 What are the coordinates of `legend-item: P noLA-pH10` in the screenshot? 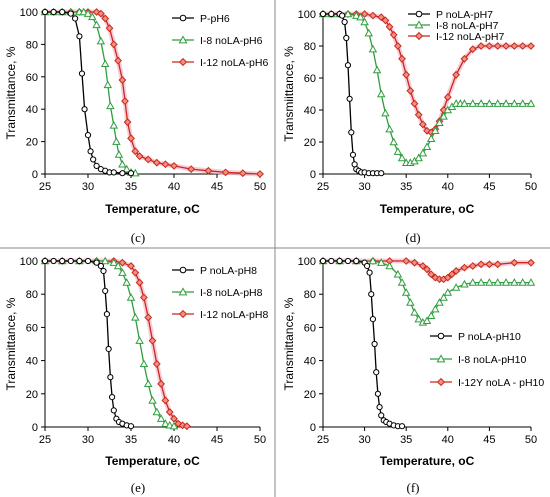 It's located at (475, 337).